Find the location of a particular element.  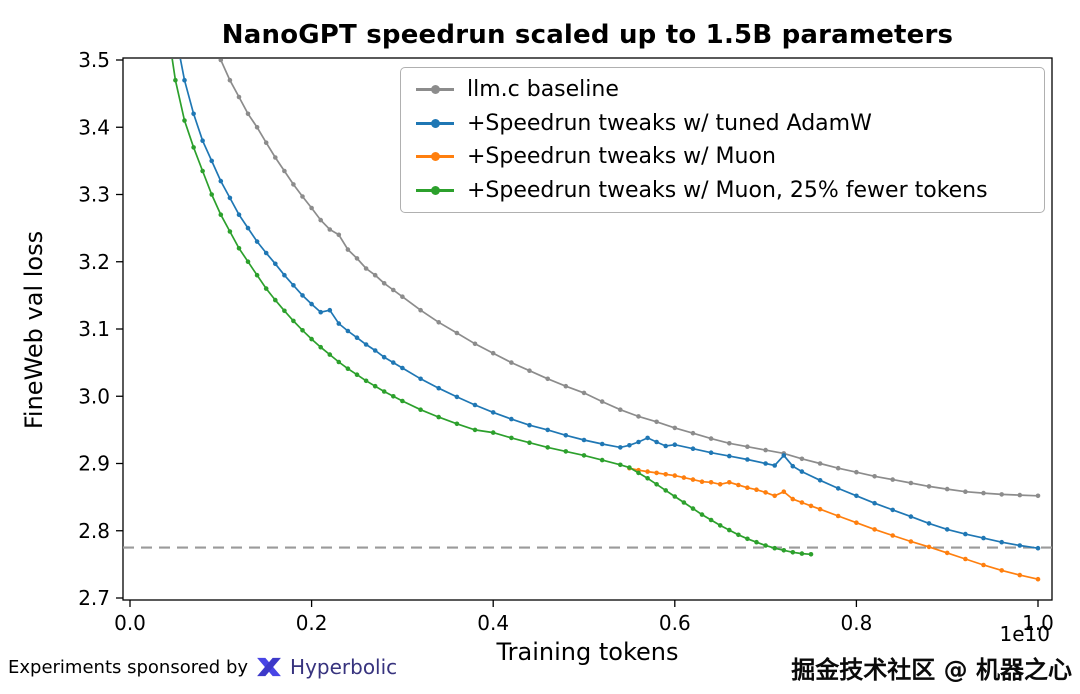

watermark-text: 掘金技术社区 @ 机器之心 is located at coordinates (931, 670).